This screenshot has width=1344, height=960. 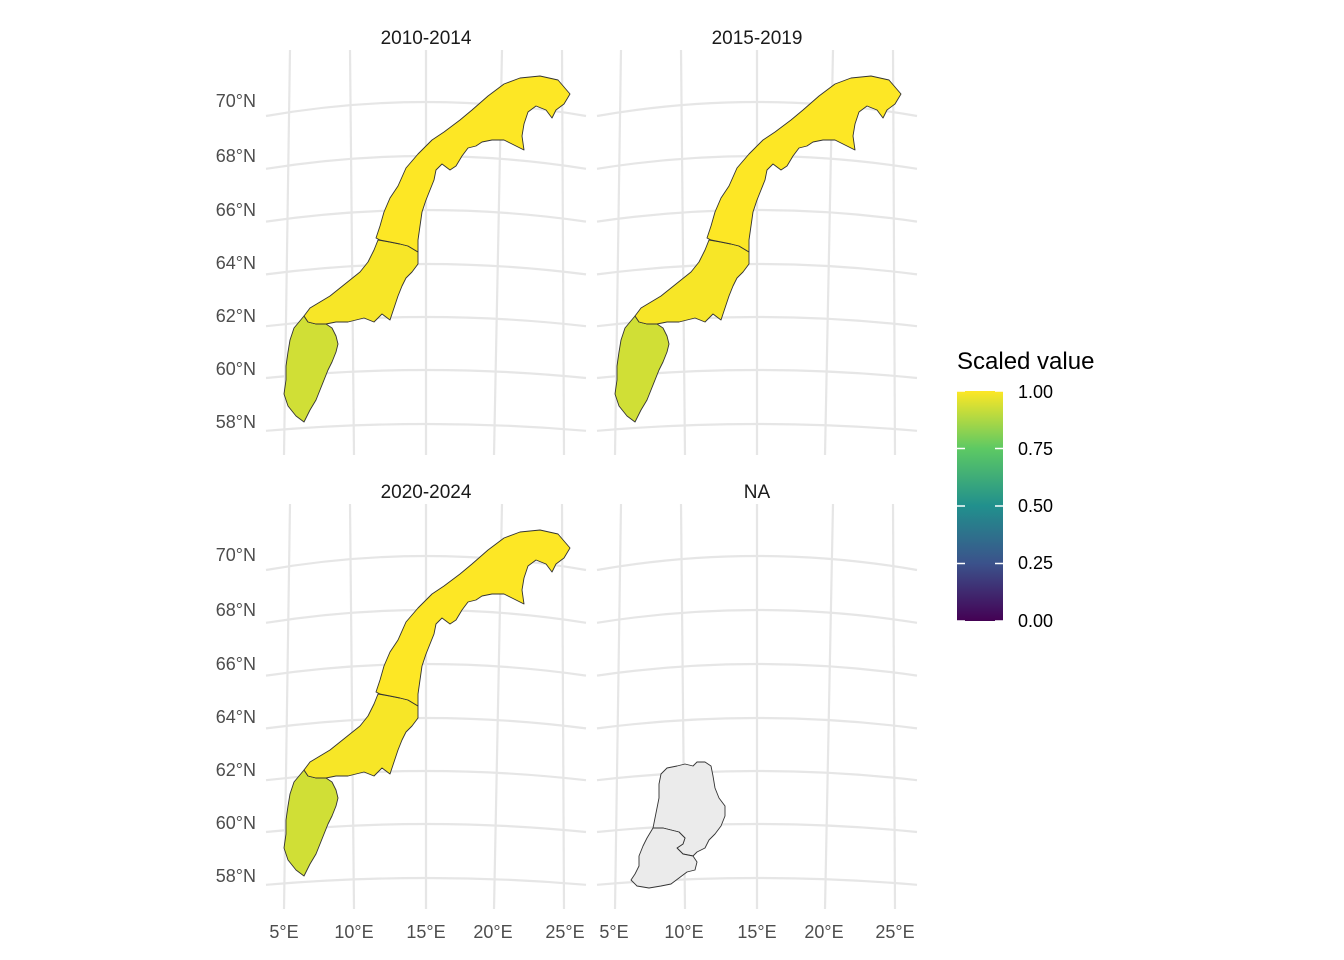 I want to click on legend-title: Scaled value, so click(x=1026, y=361).